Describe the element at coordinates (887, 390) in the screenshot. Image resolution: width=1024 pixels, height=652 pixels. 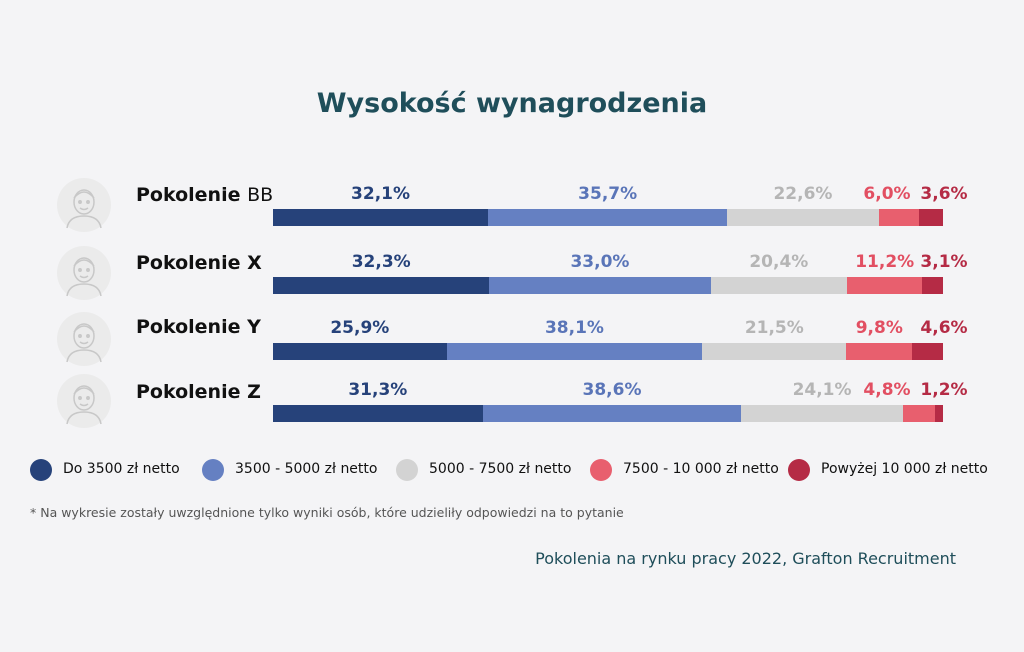
I see `value-label: 4,8%` at that location.